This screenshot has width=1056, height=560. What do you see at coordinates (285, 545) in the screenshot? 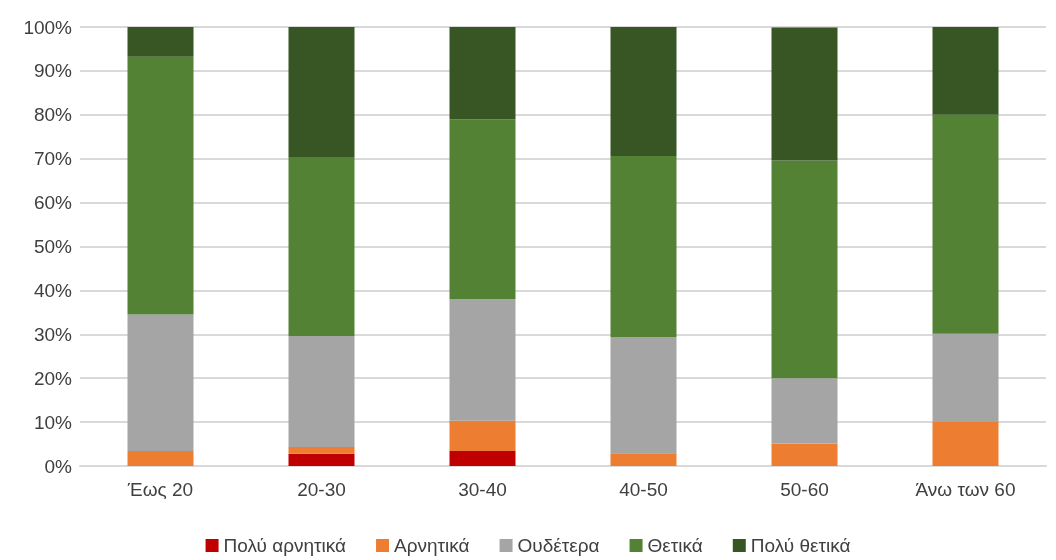
I see `legend-label: Πολύ αρνητικά` at bounding box center [285, 545].